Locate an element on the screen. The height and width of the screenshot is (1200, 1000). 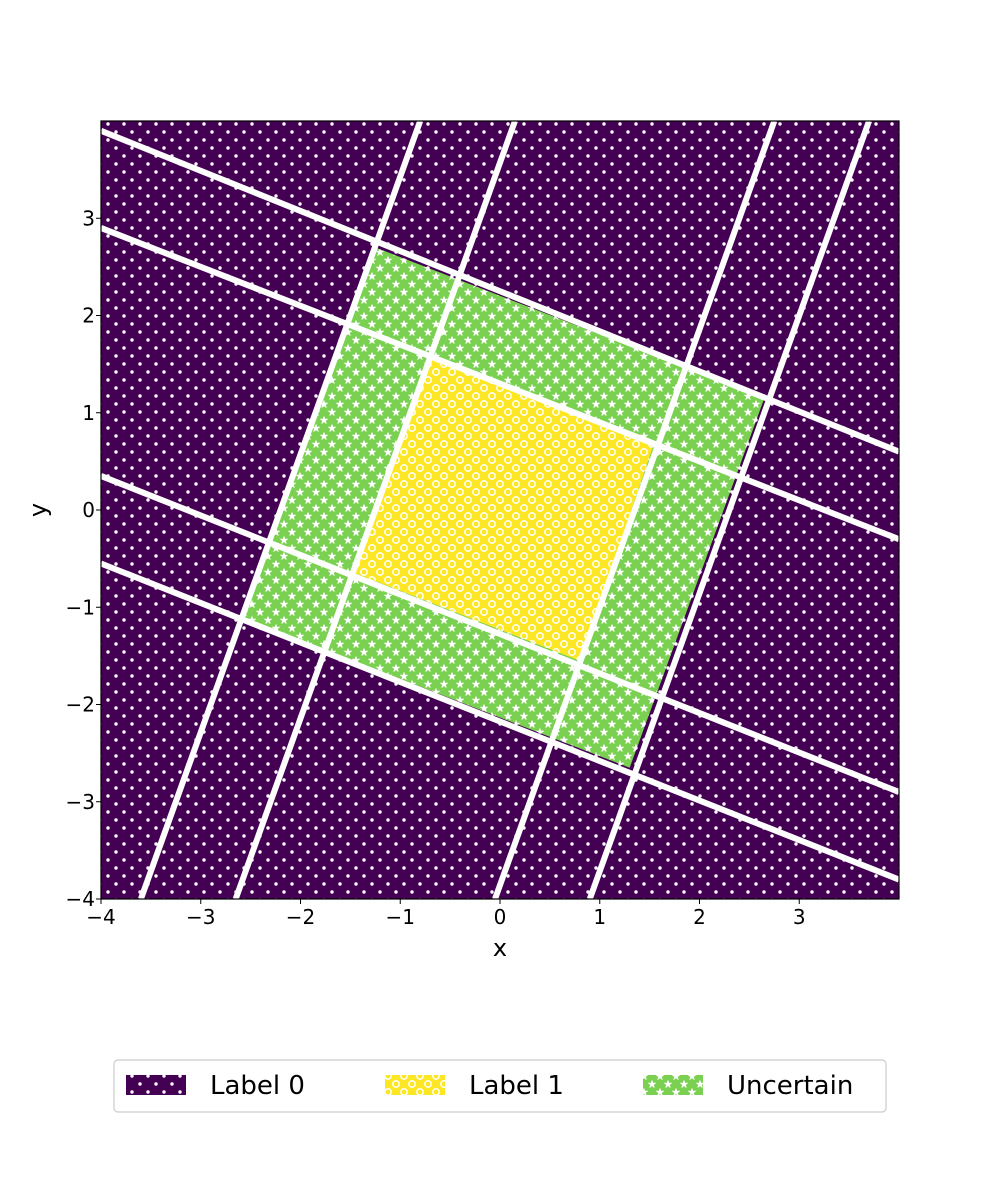
x-tick-label: 0 is located at coordinates (500, 917).